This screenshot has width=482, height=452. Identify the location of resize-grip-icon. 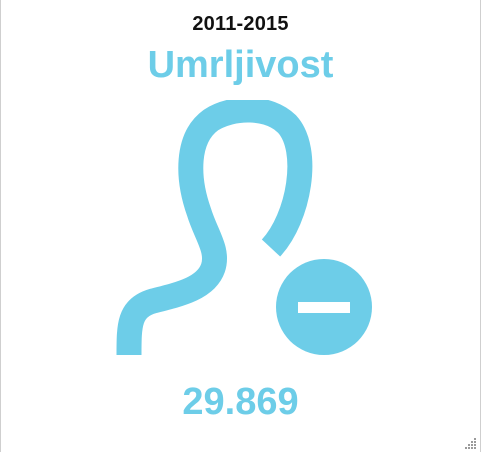
(470, 443).